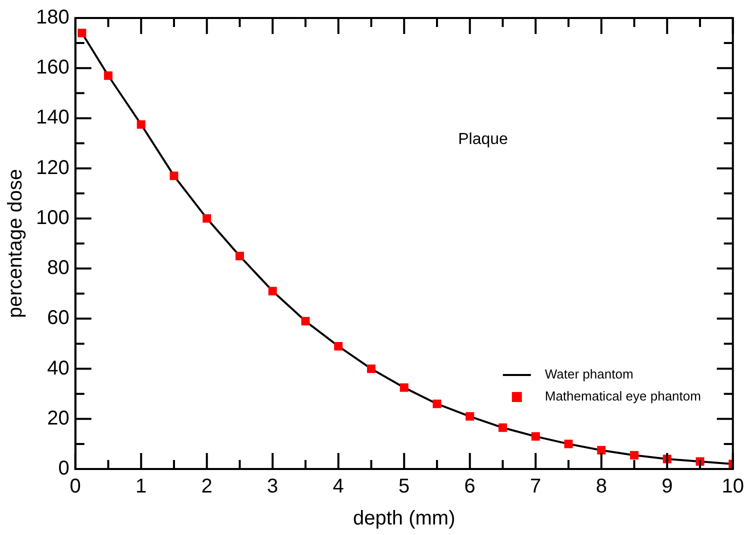 This screenshot has height=535, width=750. What do you see at coordinates (536, 487) in the screenshot?
I see `x-tick-label: 7` at bounding box center [536, 487].